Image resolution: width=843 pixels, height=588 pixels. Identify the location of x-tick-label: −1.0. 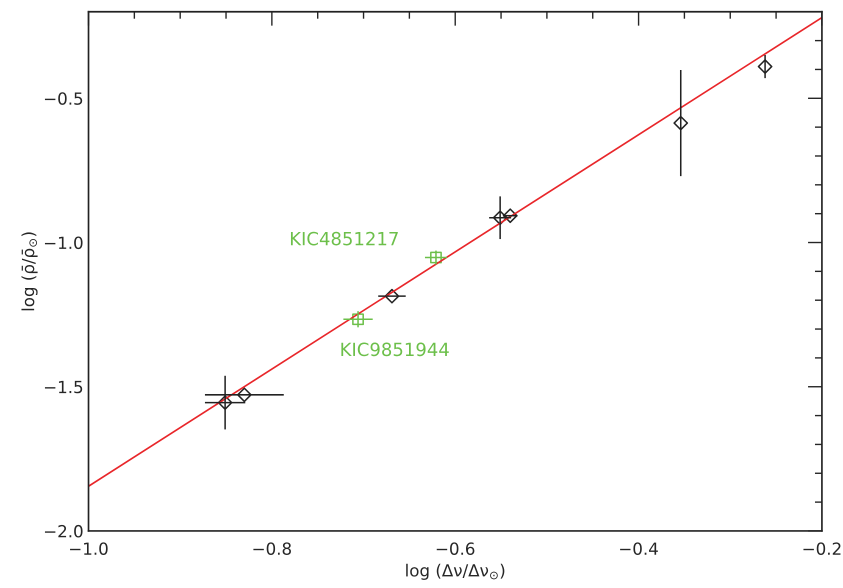
(89, 548).